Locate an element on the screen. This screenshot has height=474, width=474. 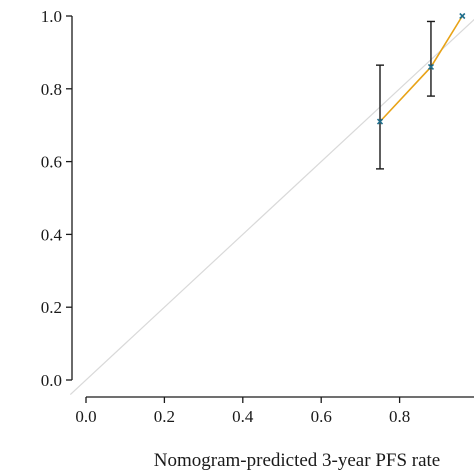
x-tick-label: 0.0 is located at coordinates (85, 416).